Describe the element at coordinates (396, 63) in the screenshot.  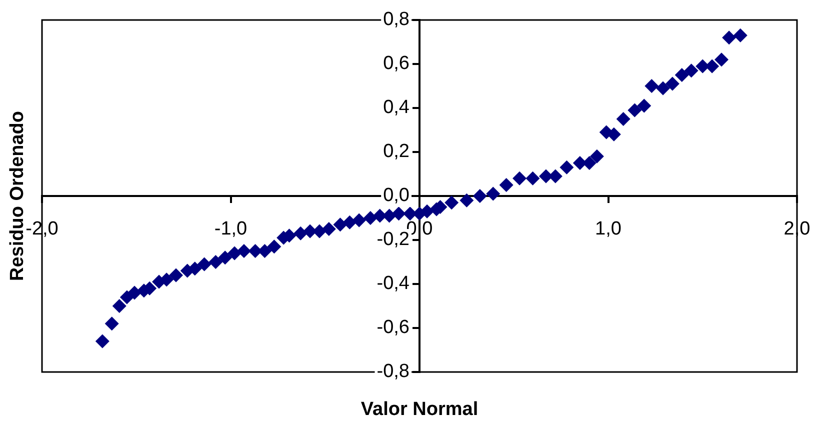
I see `y-tick-label: 0,6` at that location.